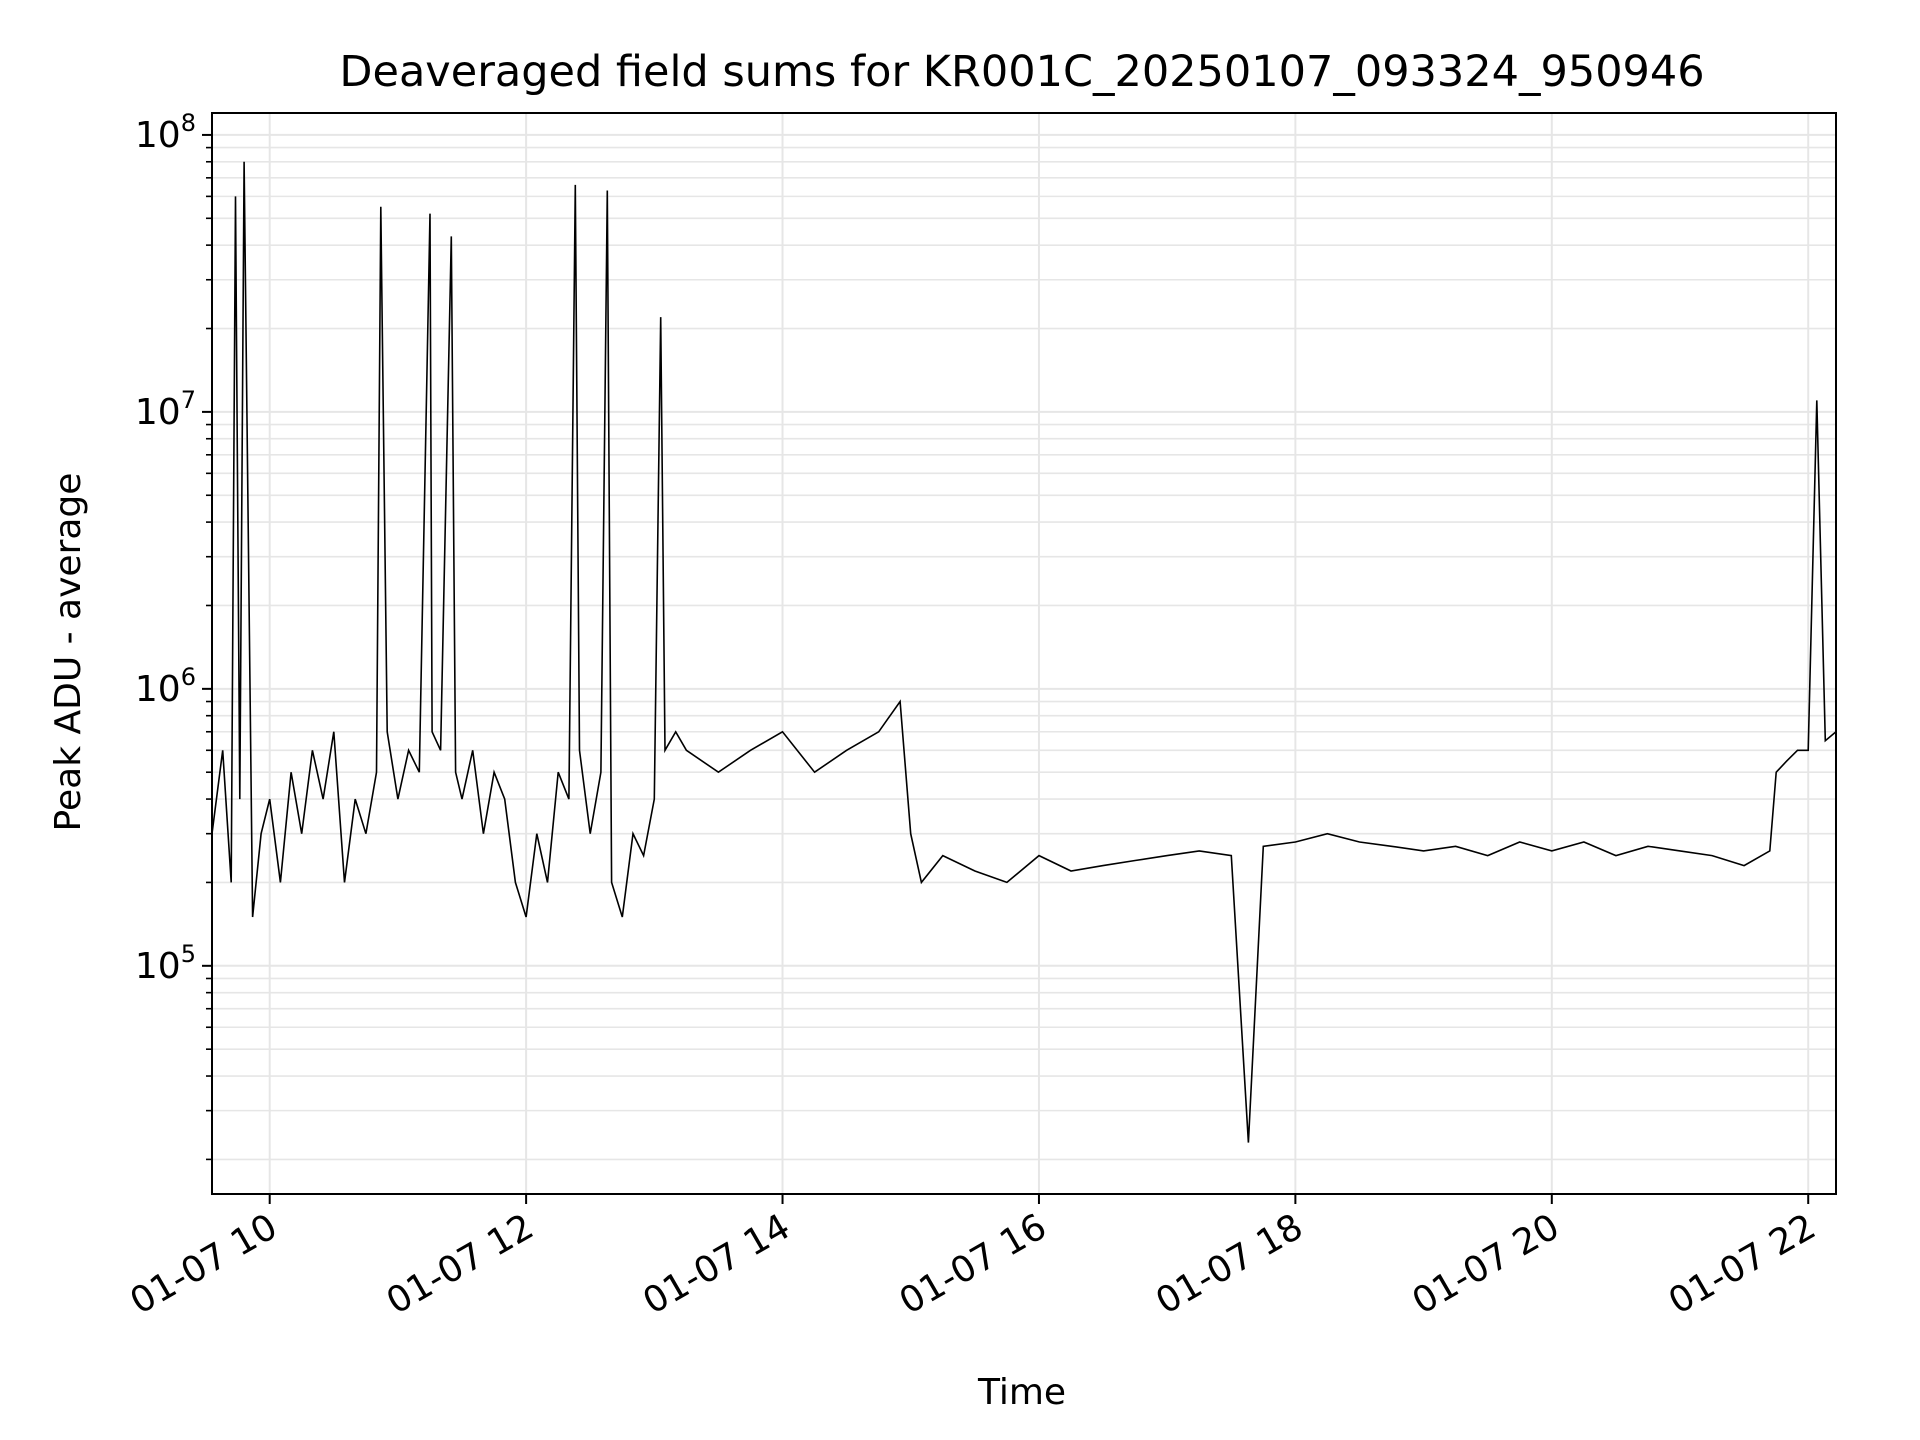 The image size is (1920, 1440). What do you see at coordinates (68, 652) in the screenshot?
I see `y-axis-label: Peak ADU - average` at bounding box center [68, 652].